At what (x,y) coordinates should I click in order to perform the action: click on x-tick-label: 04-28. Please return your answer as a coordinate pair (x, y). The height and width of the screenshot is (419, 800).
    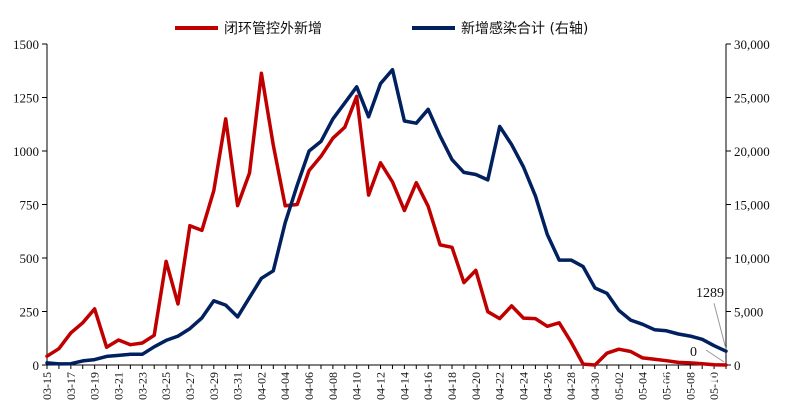
    Looking at the image, I should click on (571, 386).